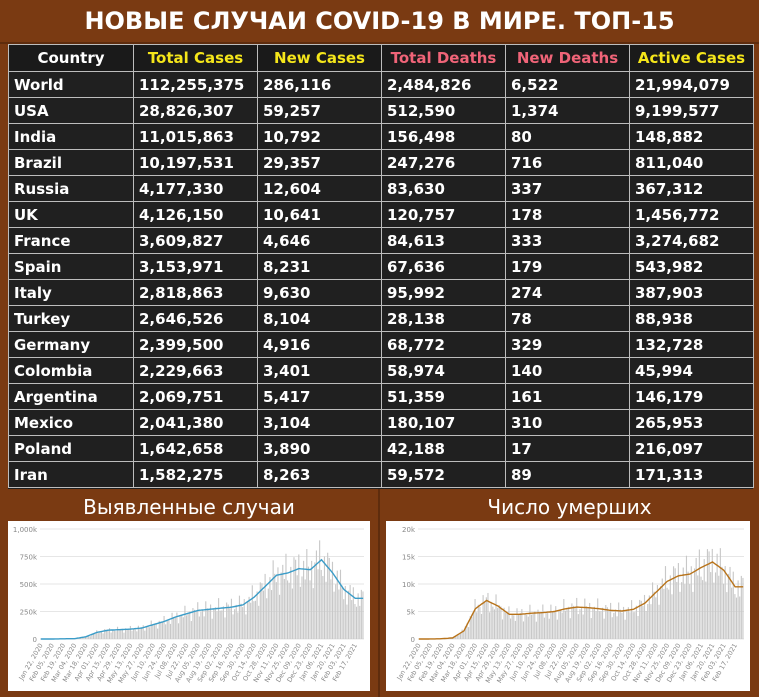 Image resolution: width=759 pixels, height=697 pixels. Describe the element at coordinates (381, 188) in the screenshot. I see `table-row: Russia 4,177,330 12,604 83,630 337 367,312` at that location.